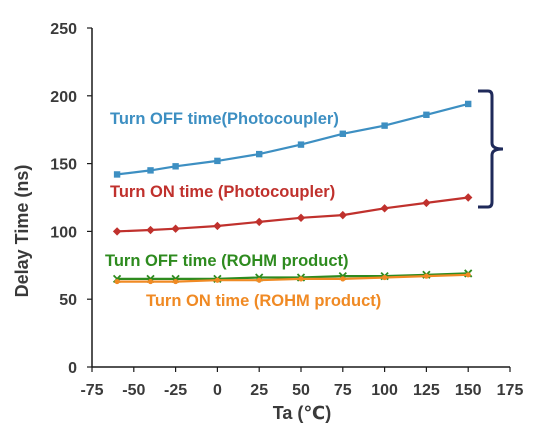 This screenshot has width=540, height=444. What do you see at coordinates (510, 390) in the screenshot?
I see `x-tick-label: 175` at bounding box center [510, 390].